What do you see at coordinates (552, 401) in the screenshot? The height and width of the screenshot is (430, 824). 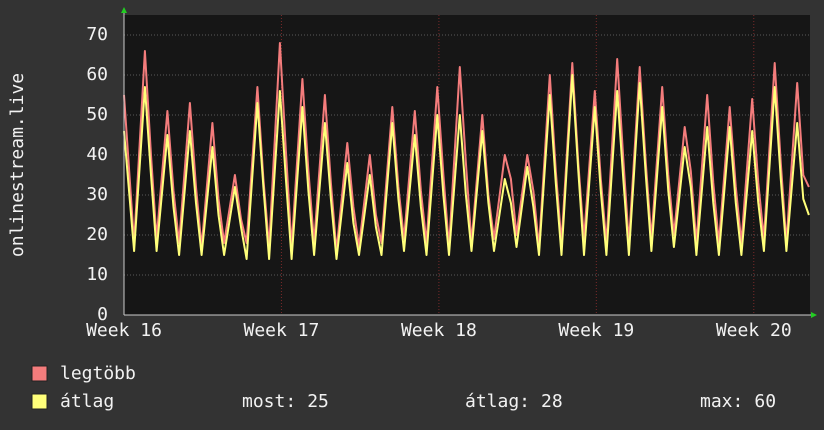 I see `stat-value: 28` at bounding box center [552, 401].